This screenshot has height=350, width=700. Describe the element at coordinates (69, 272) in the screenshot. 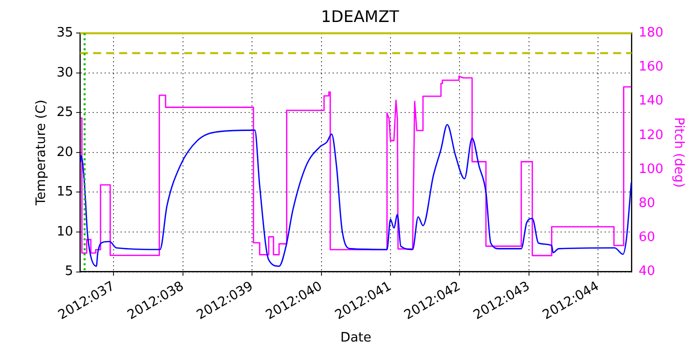

I see `y-tick-label: 5` at that location.